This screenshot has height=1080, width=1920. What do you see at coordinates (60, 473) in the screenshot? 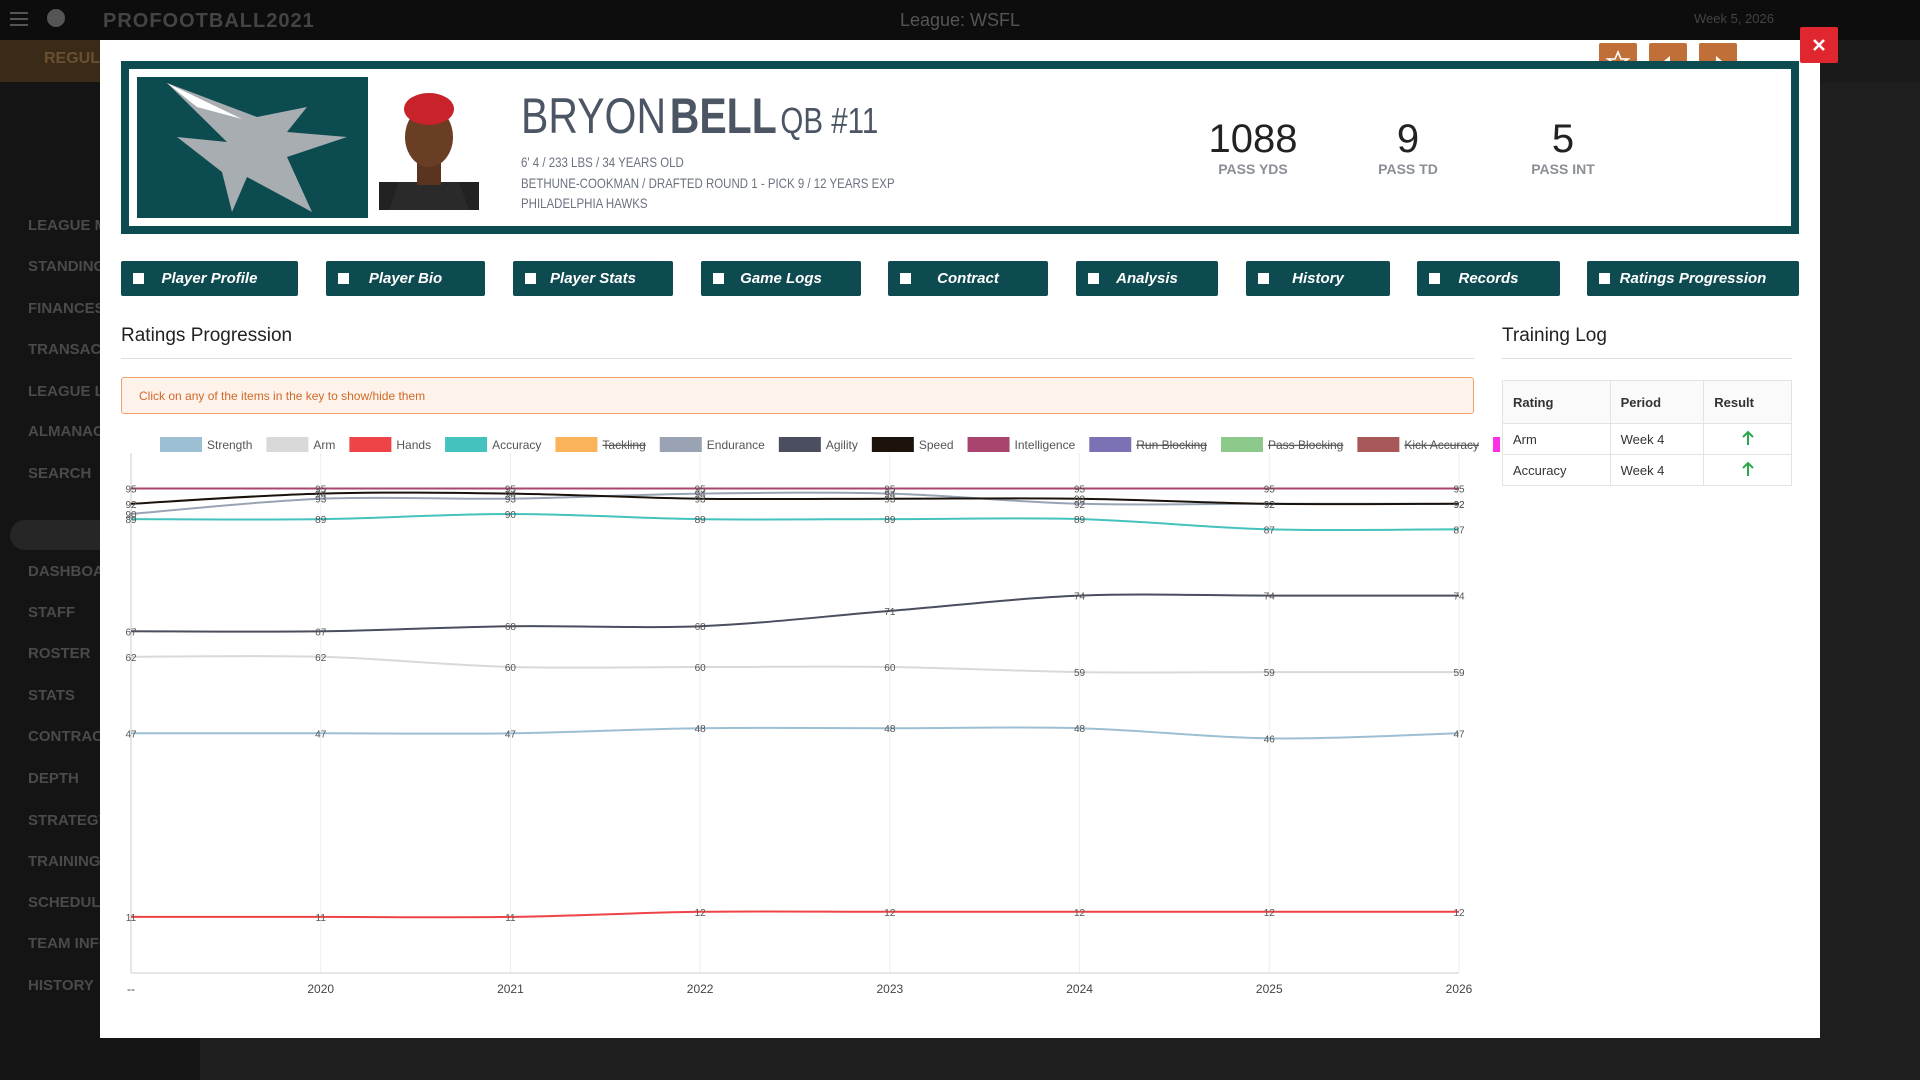
I see `sidebar-item: SEARCH` at bounding box center [60, 473].